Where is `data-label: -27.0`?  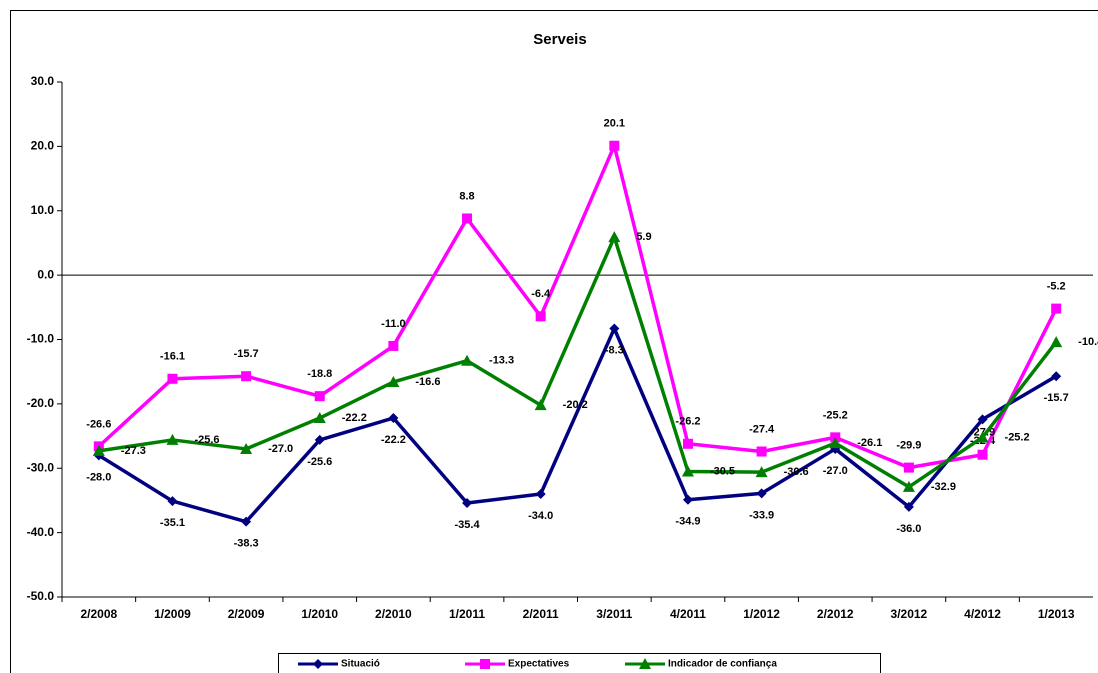 data-label: -27.0 is located at coordinates (280, 449).